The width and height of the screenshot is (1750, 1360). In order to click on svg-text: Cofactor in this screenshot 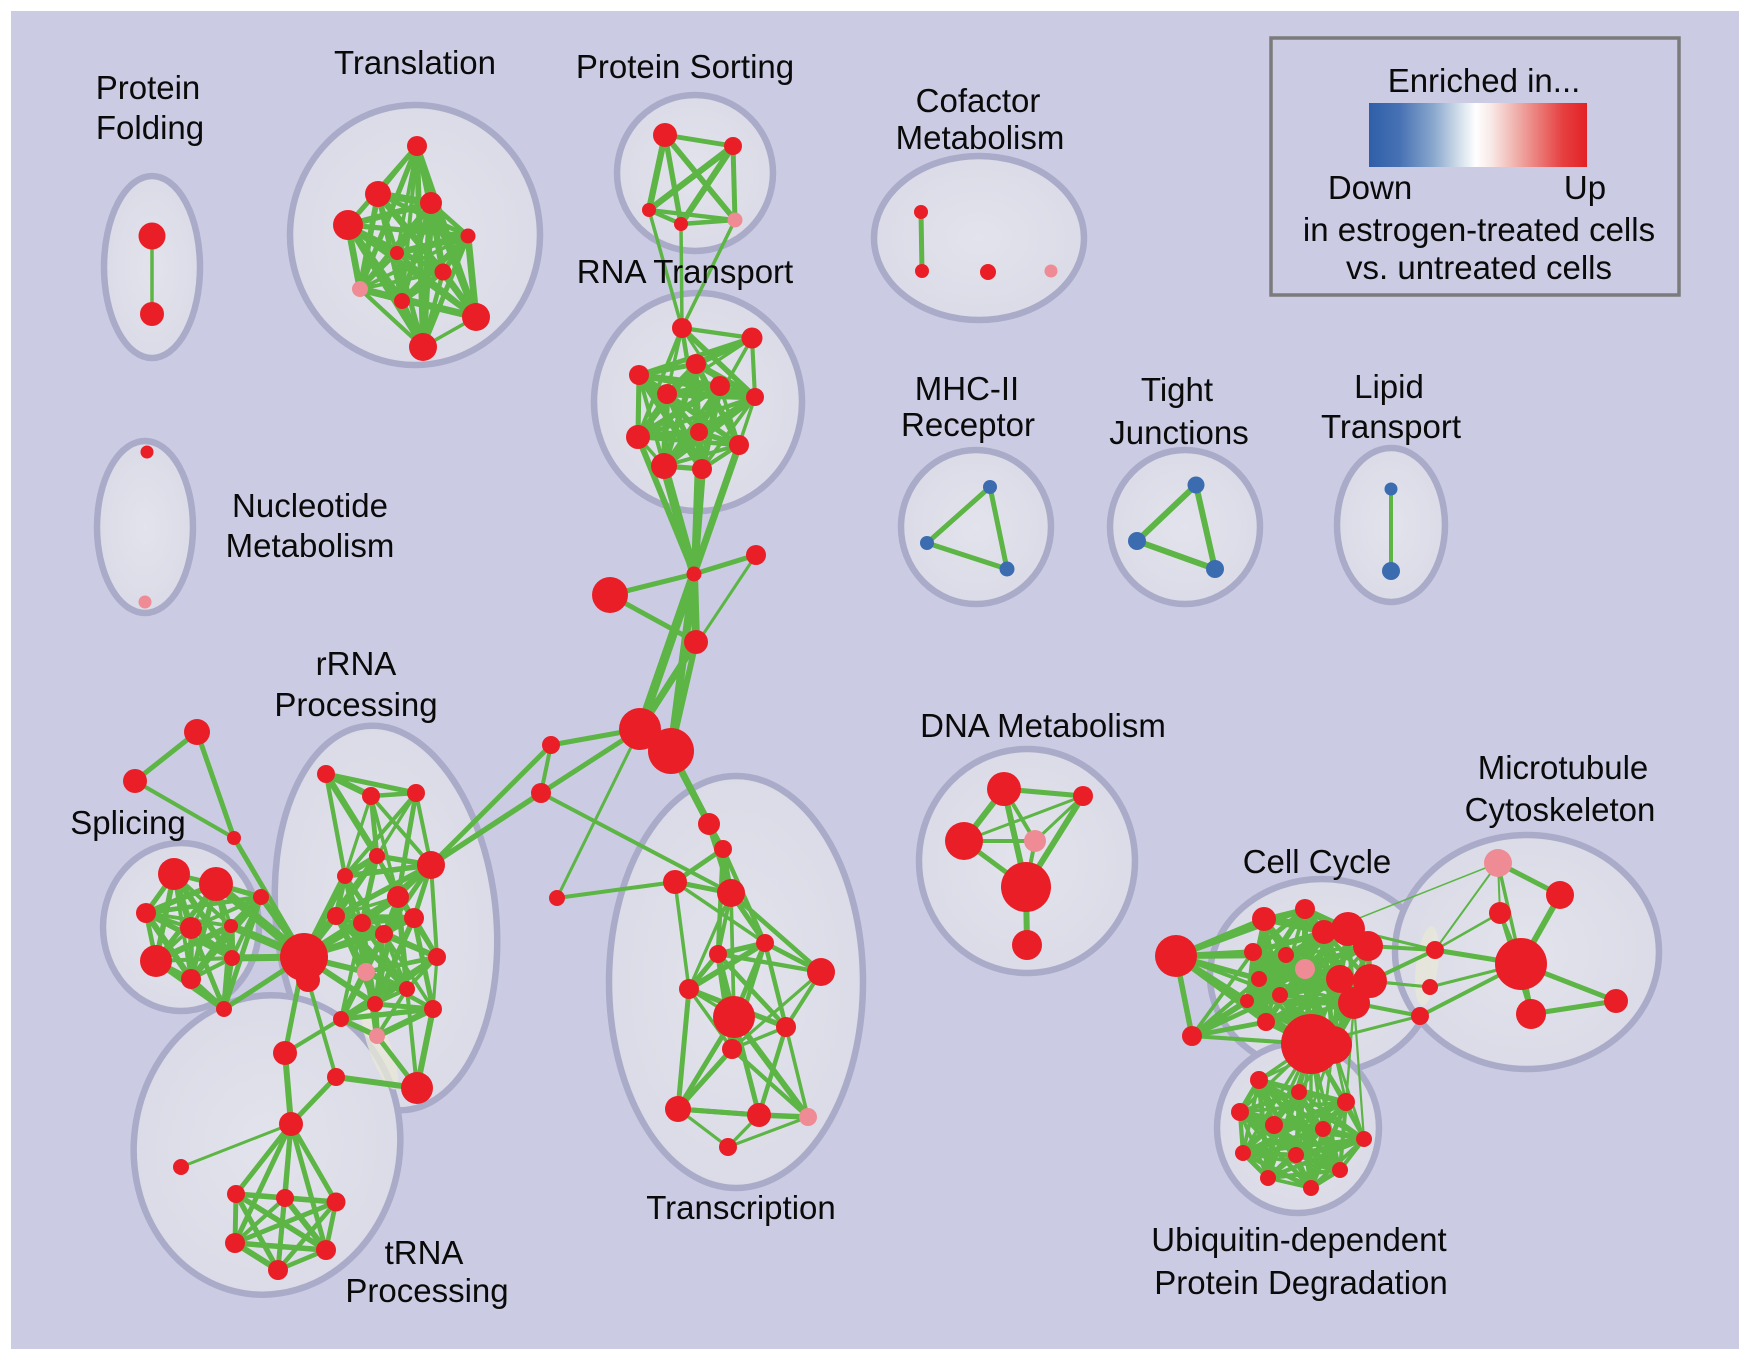, I will do `click(978, 100)`.